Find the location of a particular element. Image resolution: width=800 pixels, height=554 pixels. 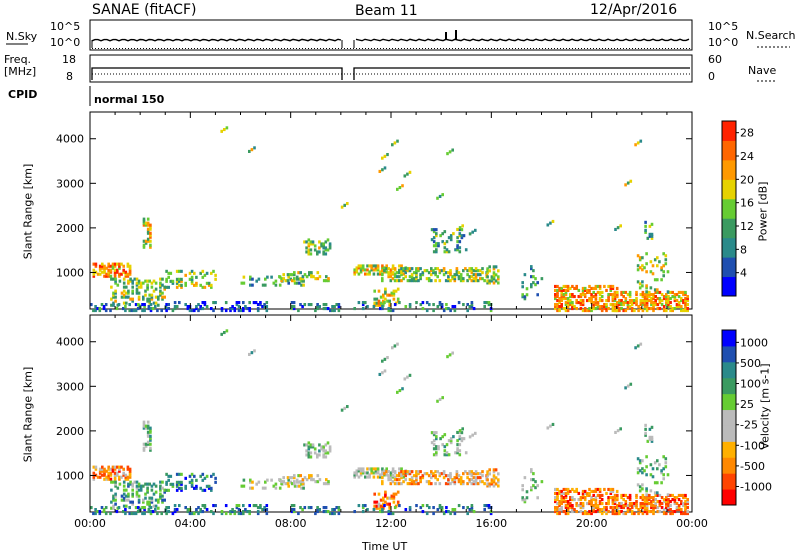

colorbar-swatch is located at coordinates (729, 465).